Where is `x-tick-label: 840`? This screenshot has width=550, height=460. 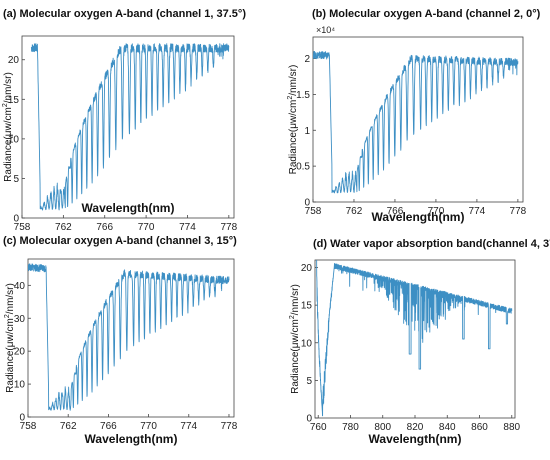
x-tick-label: 840 is located at coordinates (447, 427).